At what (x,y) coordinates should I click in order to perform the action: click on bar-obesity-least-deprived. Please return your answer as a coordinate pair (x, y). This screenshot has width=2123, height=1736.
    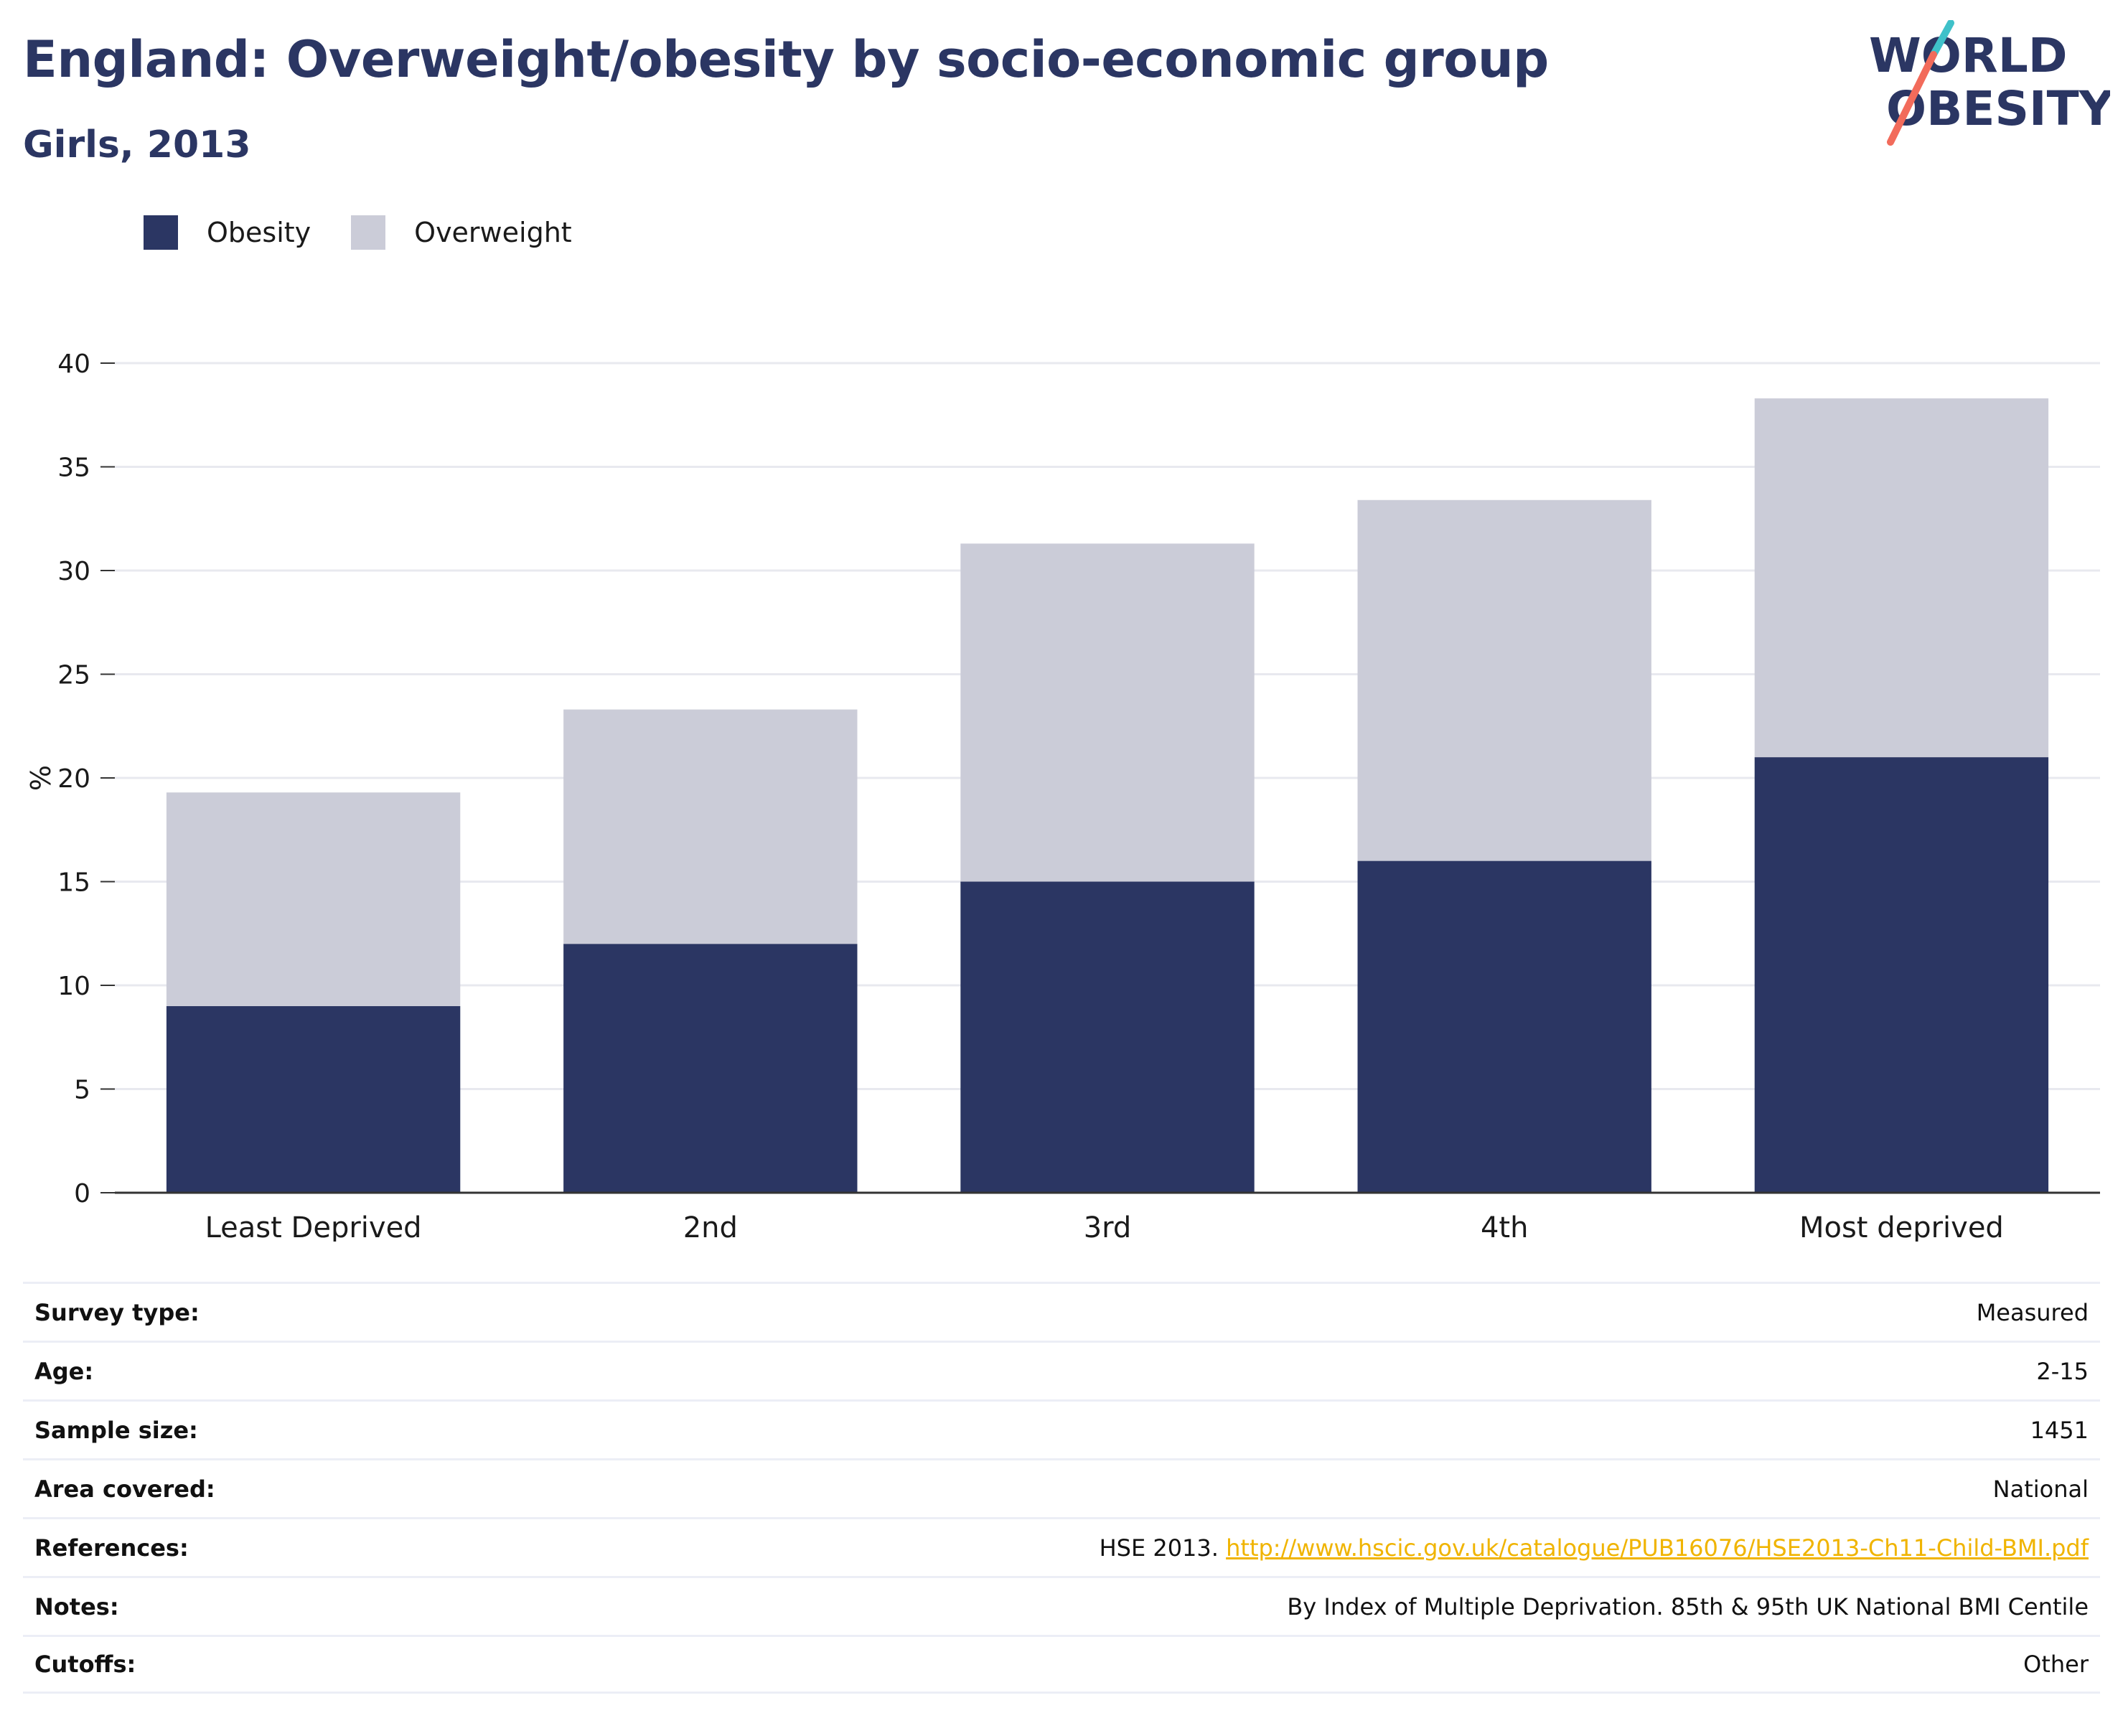
    Looking at the image, I should click on (313, 1099).